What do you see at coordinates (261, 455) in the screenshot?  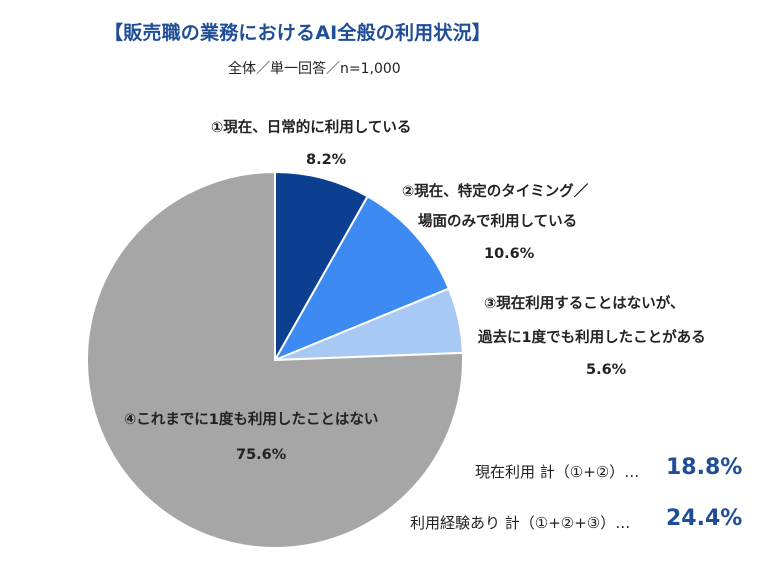 I see `slice-value-4: 75.6%` at bounding box center [261, 455].